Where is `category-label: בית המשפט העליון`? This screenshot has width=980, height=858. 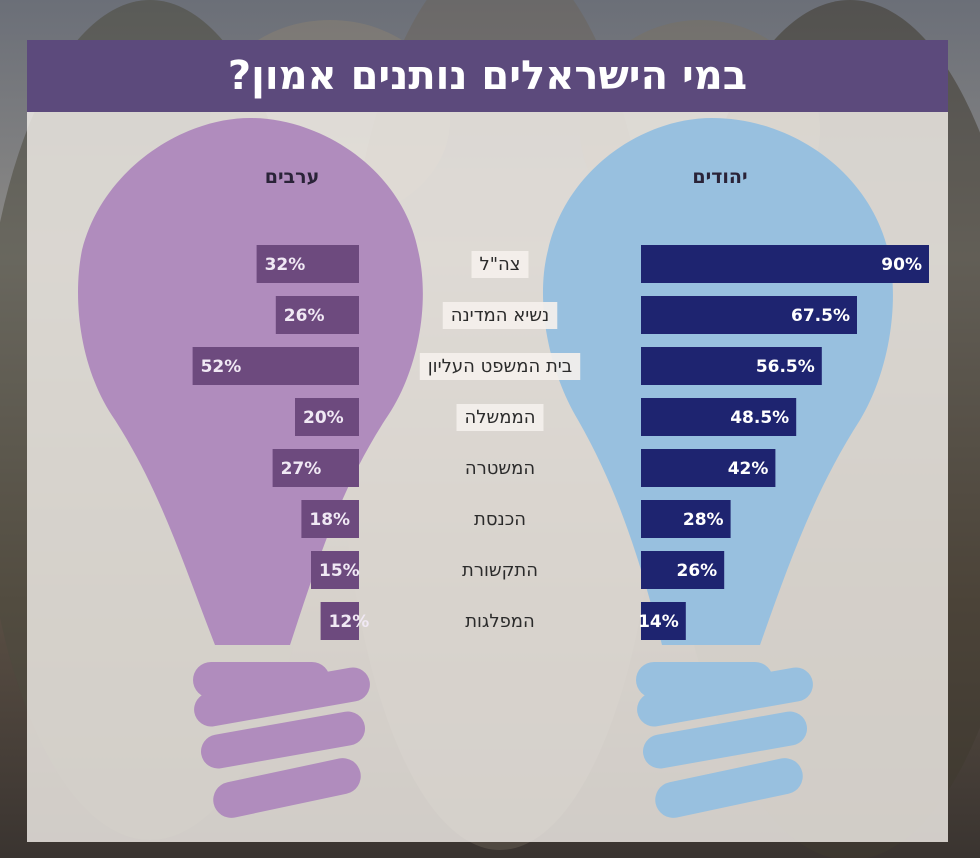 category-label: בית המשפט העליון is located at coordinates (500, 366).